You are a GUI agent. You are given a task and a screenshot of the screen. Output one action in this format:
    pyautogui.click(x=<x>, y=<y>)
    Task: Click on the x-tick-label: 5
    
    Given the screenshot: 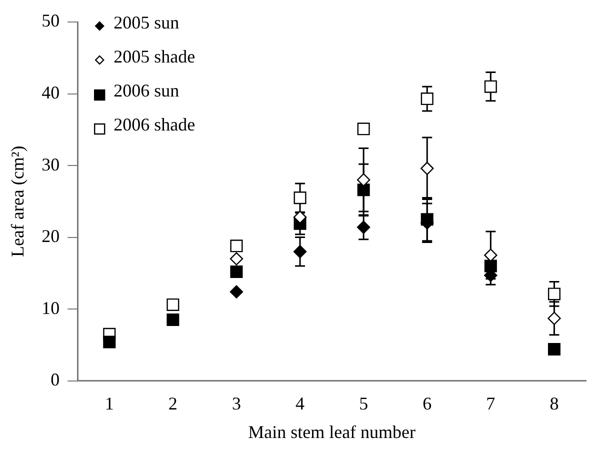 What is the action you would take?
    pyautogui.click(x=363, y=403)
    